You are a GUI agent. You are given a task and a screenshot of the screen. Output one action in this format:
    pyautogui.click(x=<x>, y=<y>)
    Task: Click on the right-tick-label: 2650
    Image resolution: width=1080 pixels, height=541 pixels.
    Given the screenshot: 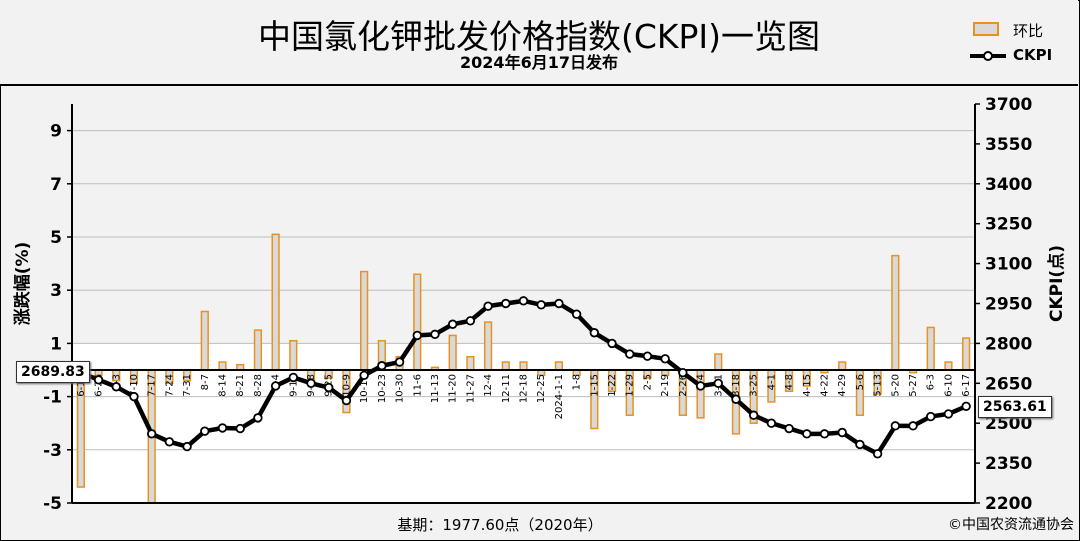 What is the action you would take?
    pyautogui.click(x=1008, y=384)
    